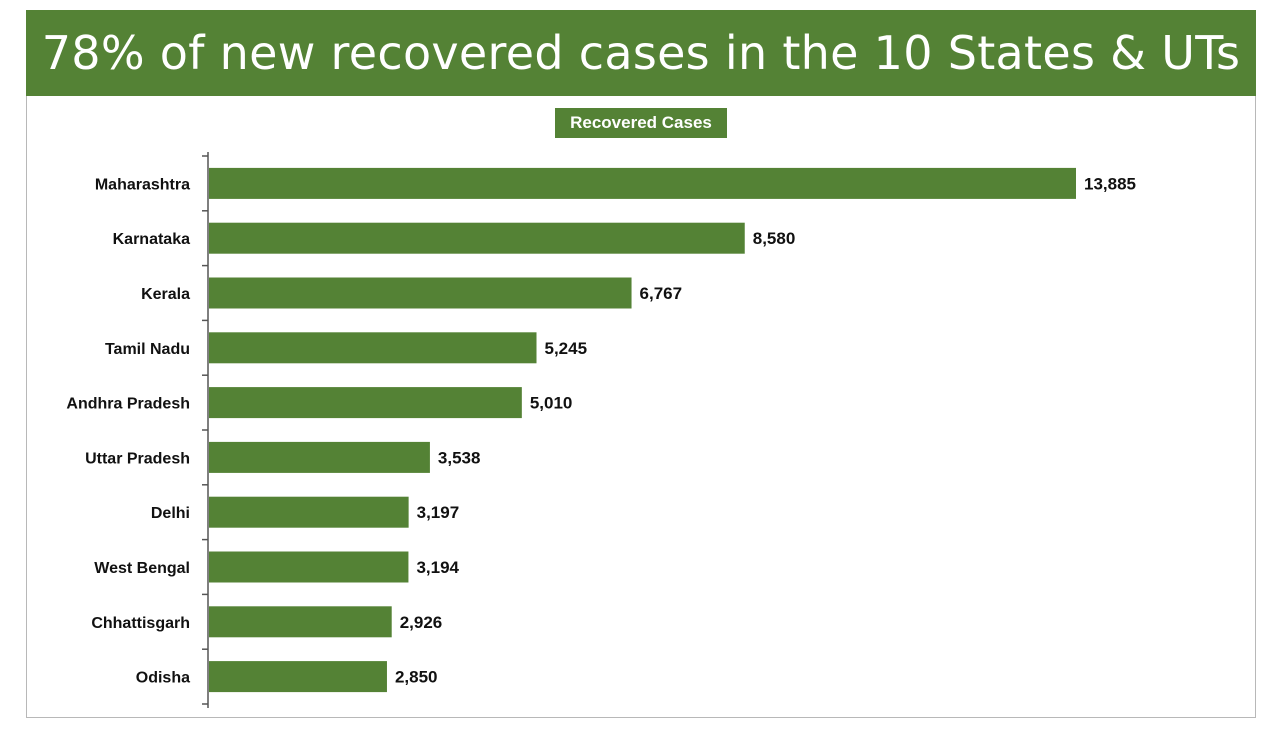  What do you see at coordinates (128, 404) in the screenshot?
I see `category-label: Andhra Pradesh` at bounding box center [128, 404].